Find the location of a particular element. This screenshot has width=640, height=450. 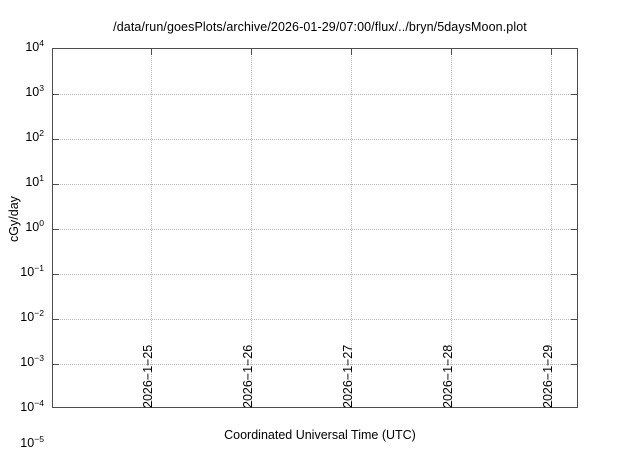

x-axis-tick-label: 2026−1−28 is located at coordinates (448, 376).